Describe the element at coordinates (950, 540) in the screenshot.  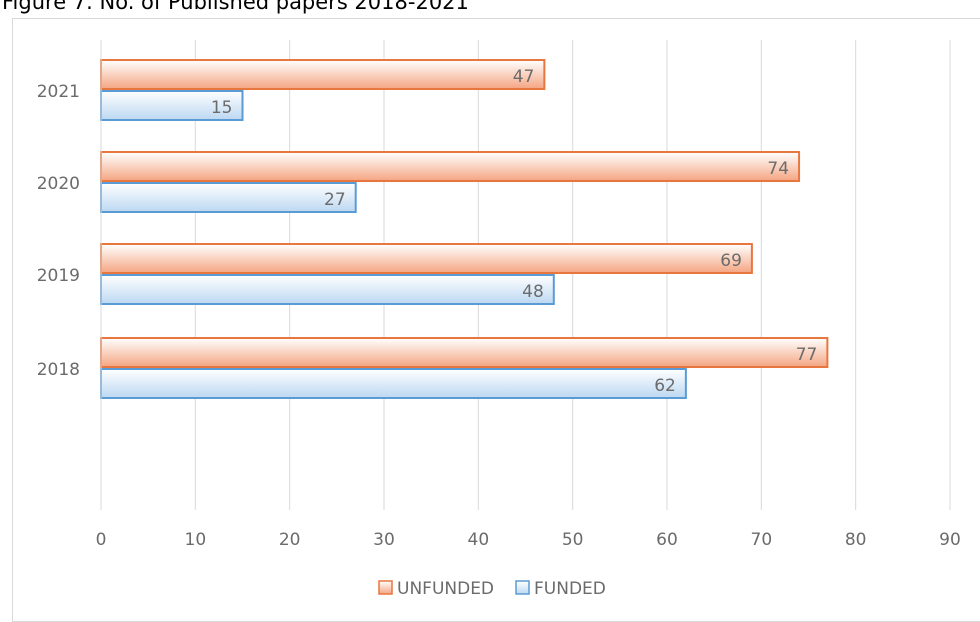
I see `x-tick-label-90: 90` at that location.